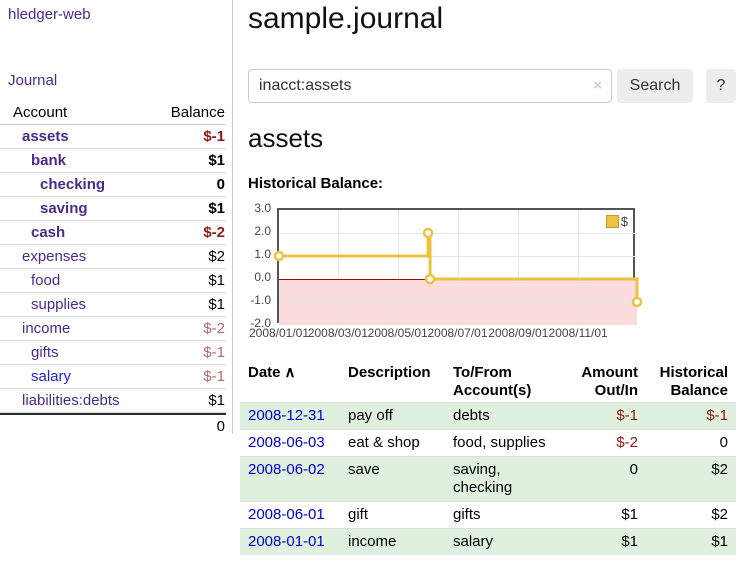  I want to click on clear-search-icon: ×, so click(597, 85).